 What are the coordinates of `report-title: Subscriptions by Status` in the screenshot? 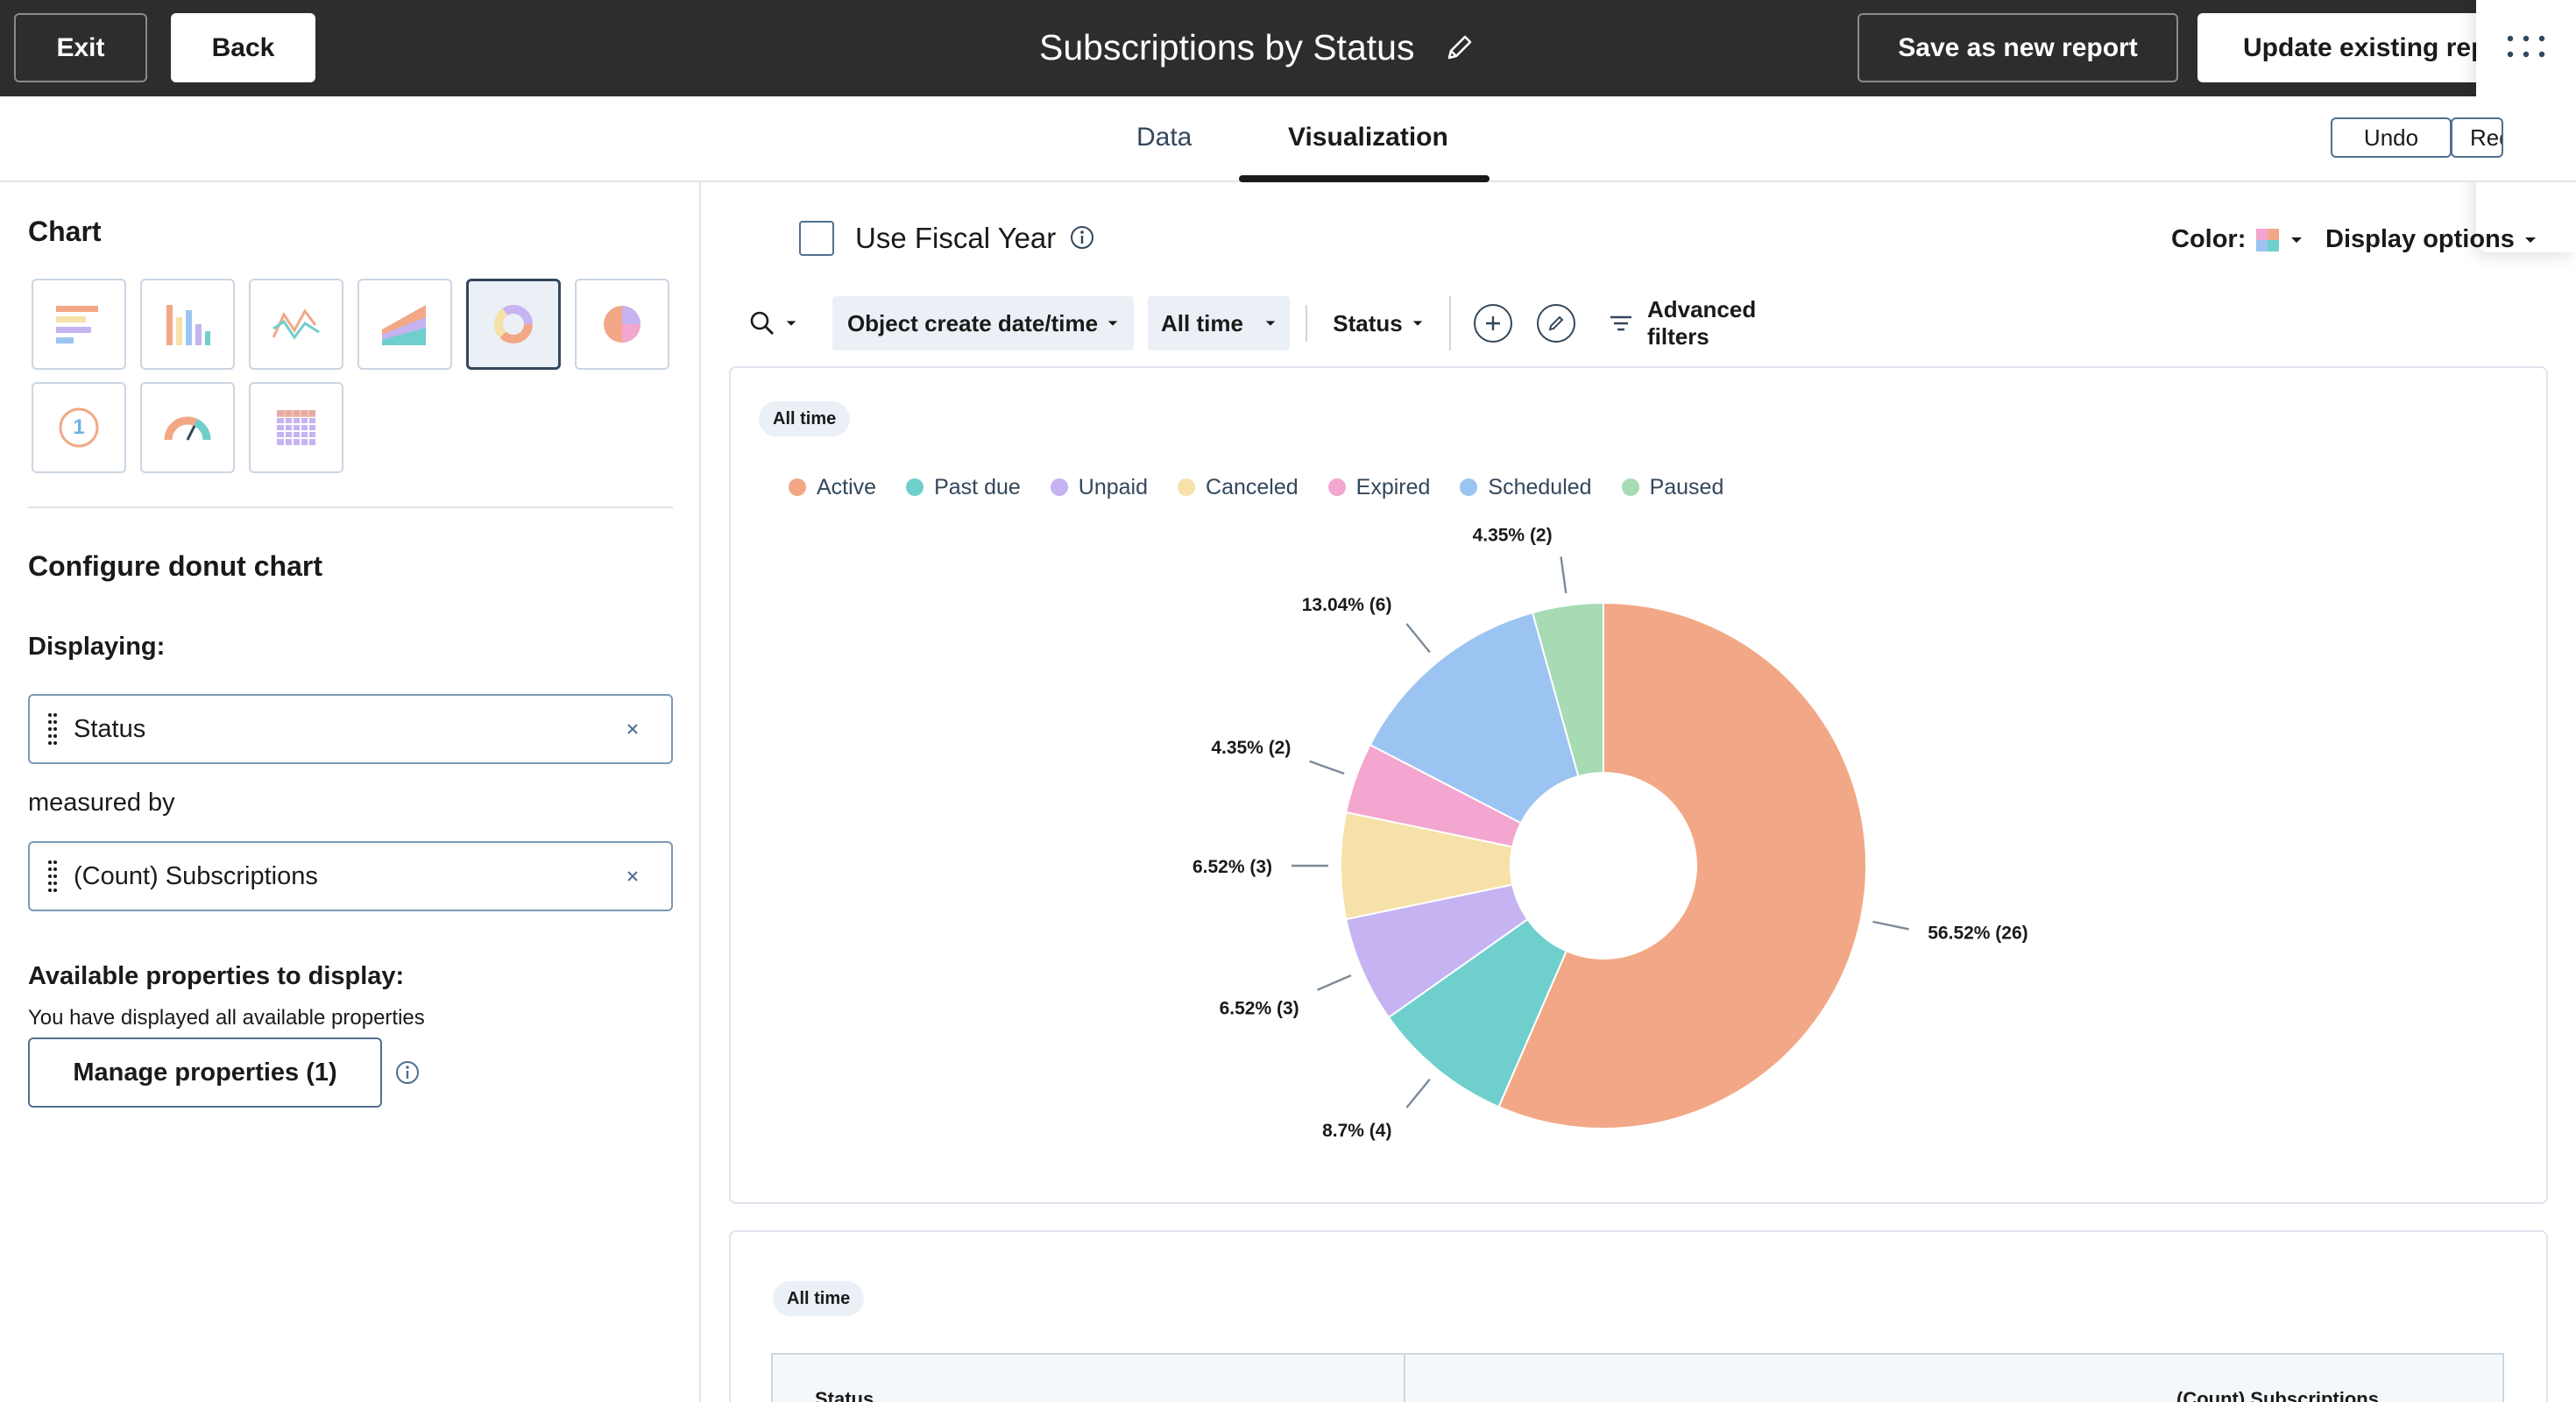 It's located at (1227, 47).